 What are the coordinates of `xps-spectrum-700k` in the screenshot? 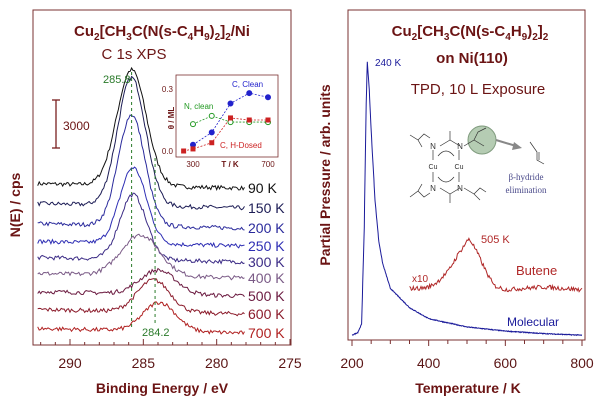 It's located at (141, 318).